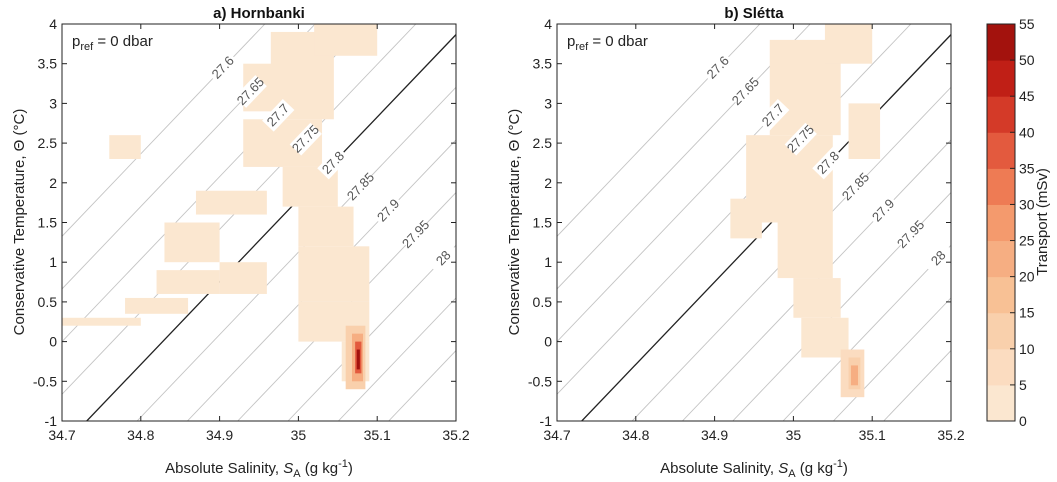 The height and width of the screenshot is (482, 1057). What do you see at coordinates (1027, 132) in the screenshot?
I see `colorbar-tick-label: 40` at bounding box center [1027, 132].